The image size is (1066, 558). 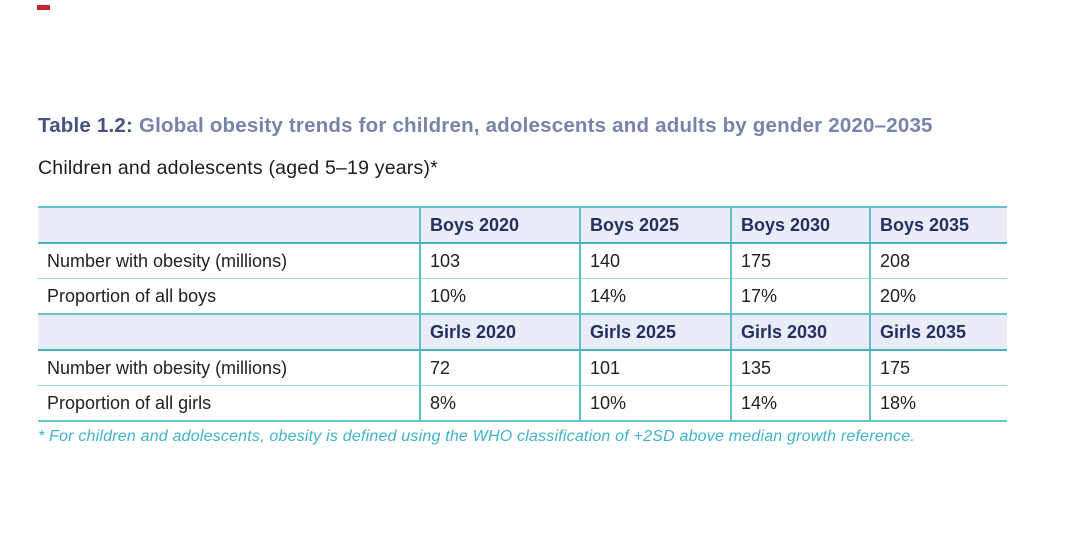 What do you see at coordinates (499, 403) in the screenshot?
I see `table-cell: 8%` at bounding box center [499, 403].